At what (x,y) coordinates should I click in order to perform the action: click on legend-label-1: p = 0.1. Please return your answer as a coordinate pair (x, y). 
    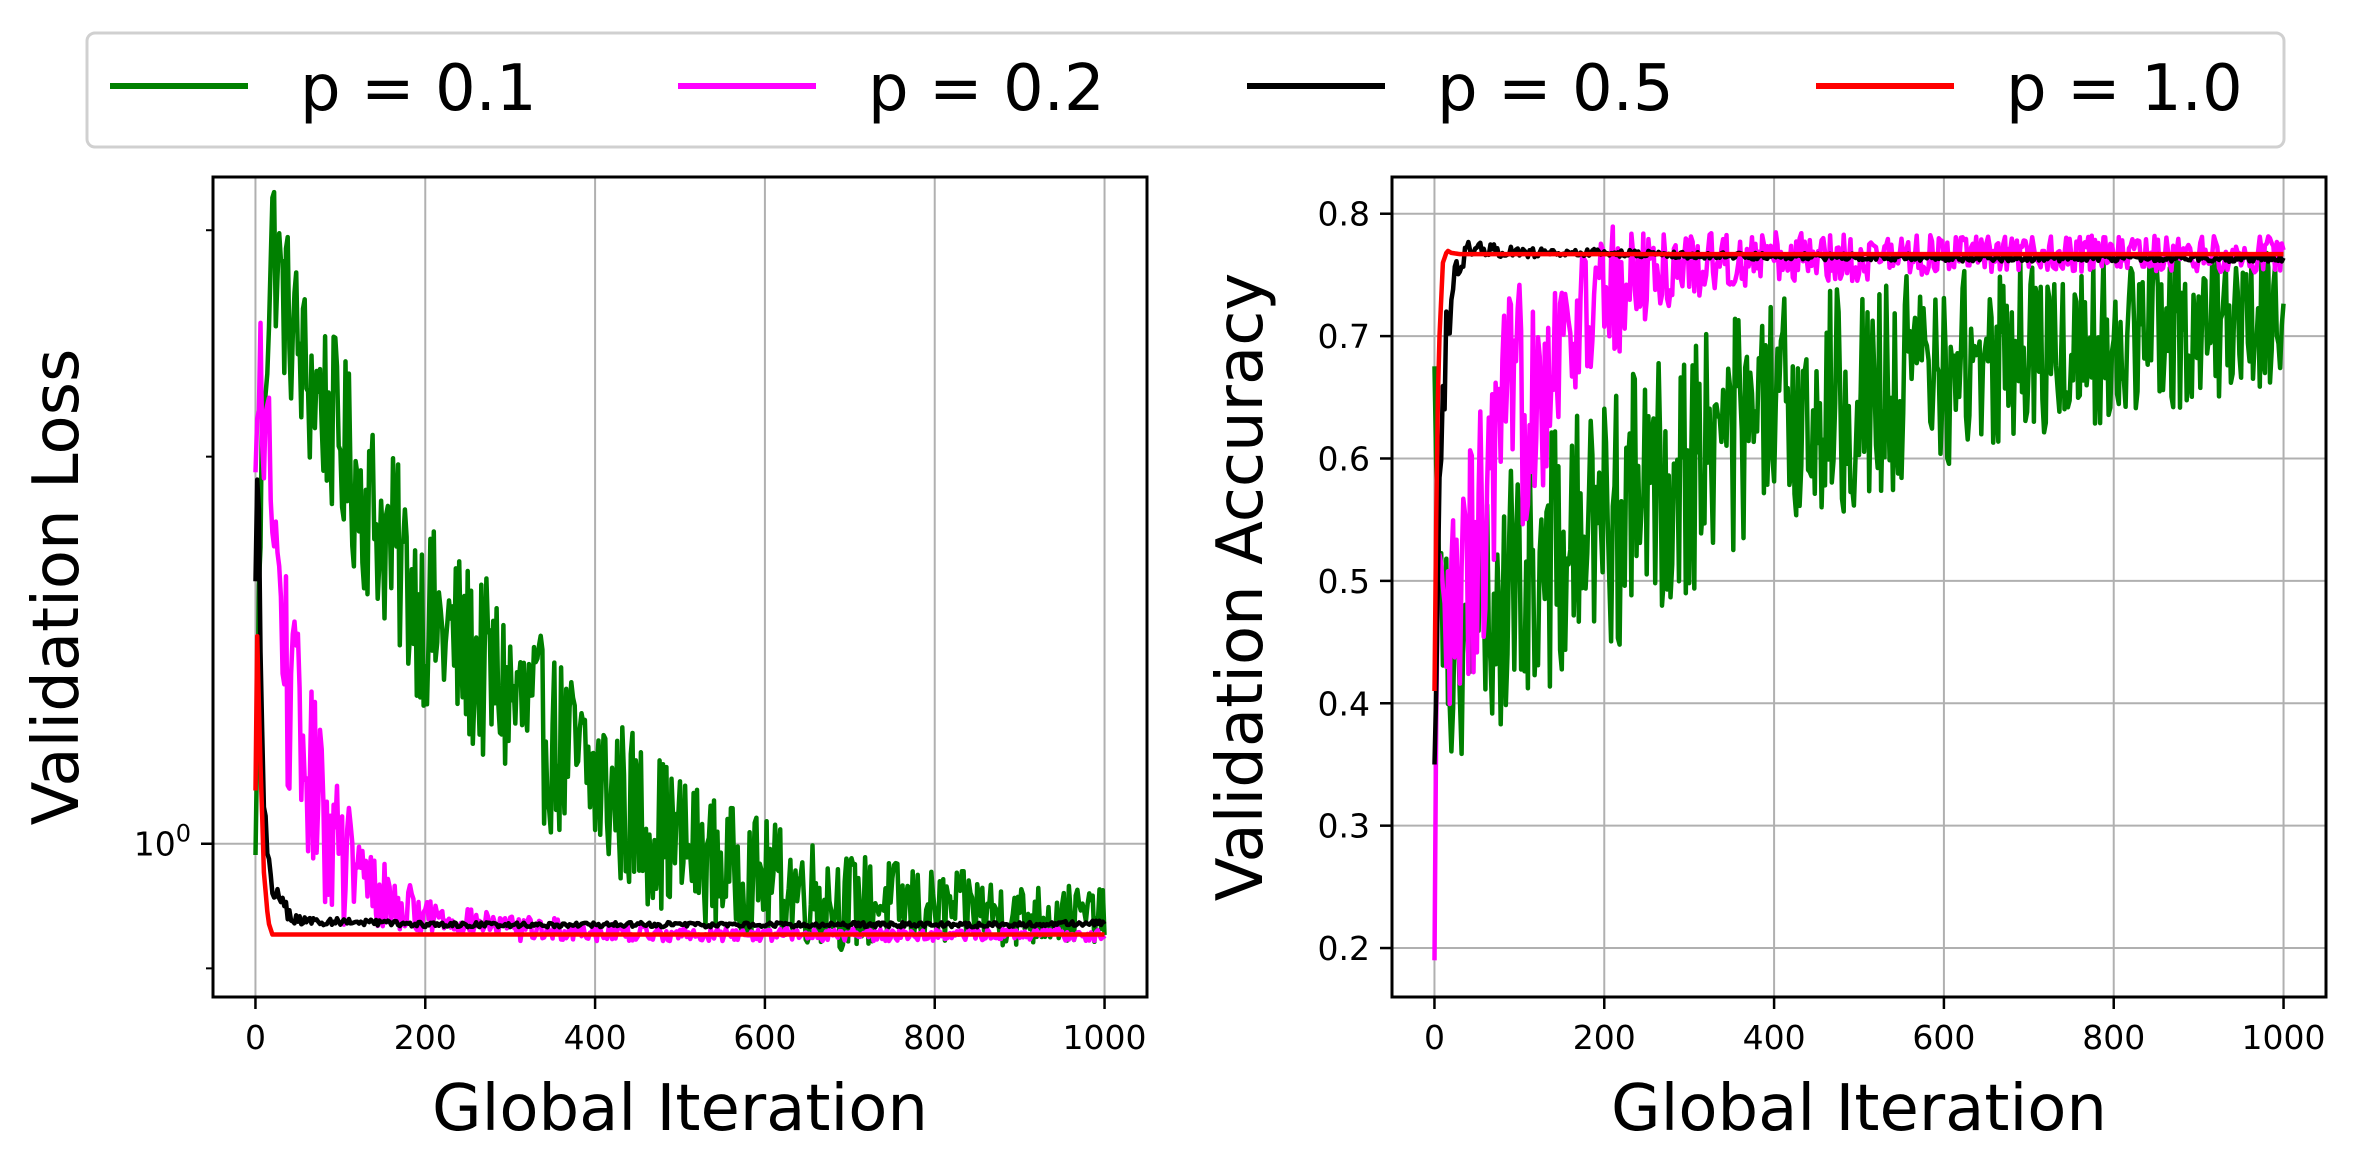
    Looking at the image, I should click on (418, 89).